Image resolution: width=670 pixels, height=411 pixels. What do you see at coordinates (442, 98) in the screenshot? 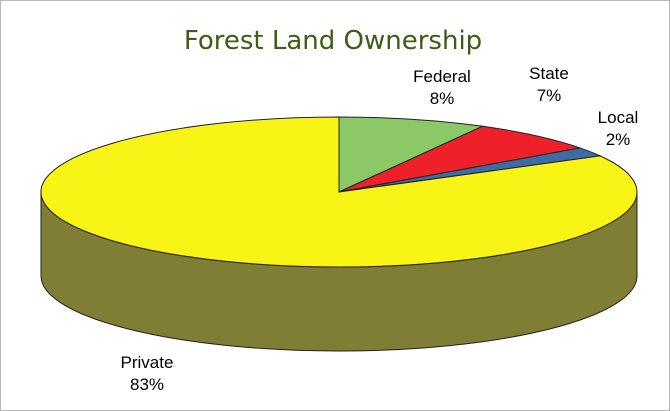
I see `slice-value-label: 8%` at bounding box center [442, 98].